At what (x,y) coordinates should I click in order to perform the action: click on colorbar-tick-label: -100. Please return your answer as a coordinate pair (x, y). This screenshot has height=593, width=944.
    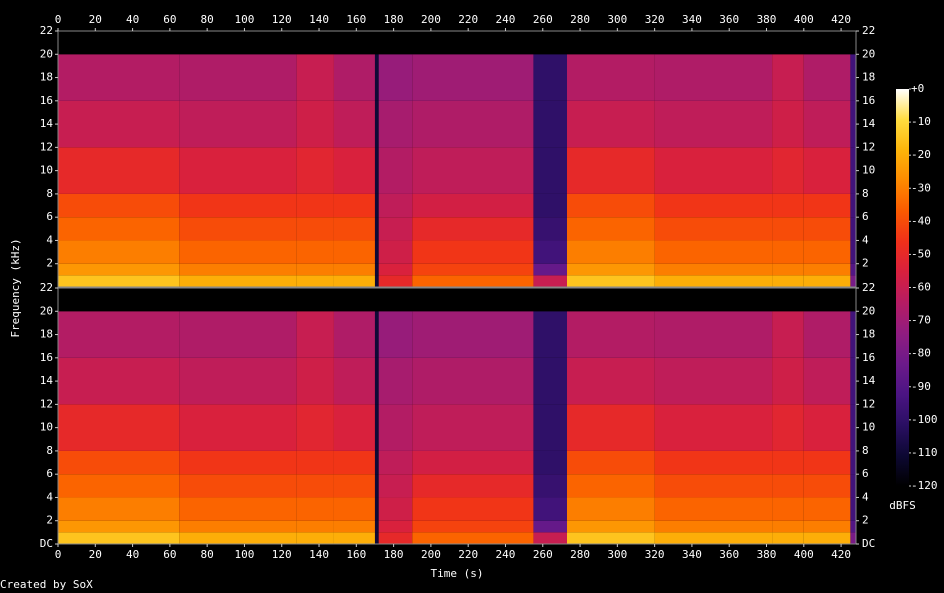
    Looking at the image, I should click on (924, 419).